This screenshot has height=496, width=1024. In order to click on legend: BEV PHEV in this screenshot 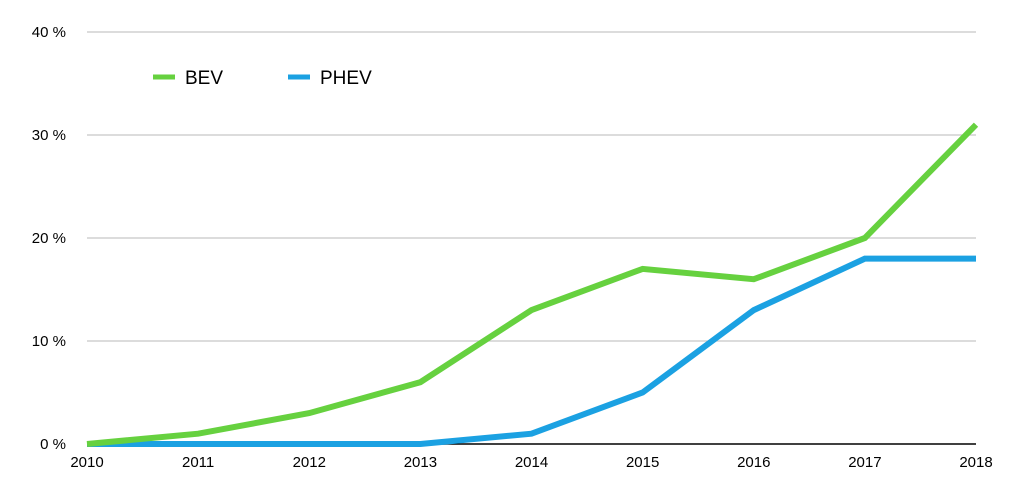, I will do `click(262, 78)`.